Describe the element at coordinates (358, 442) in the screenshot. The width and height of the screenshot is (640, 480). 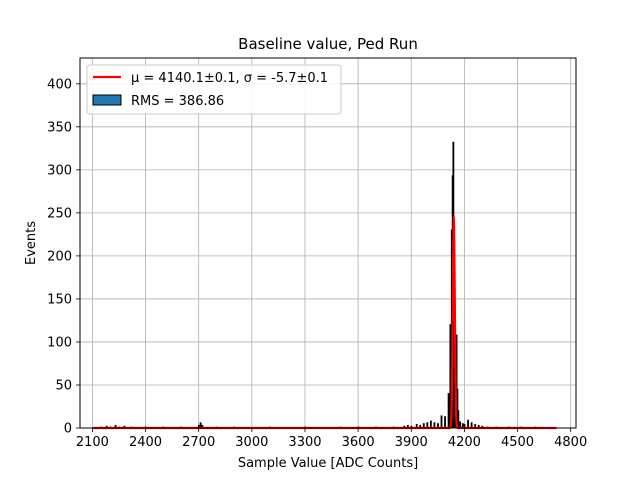
I see `x-tick-label: 3600` at that location.